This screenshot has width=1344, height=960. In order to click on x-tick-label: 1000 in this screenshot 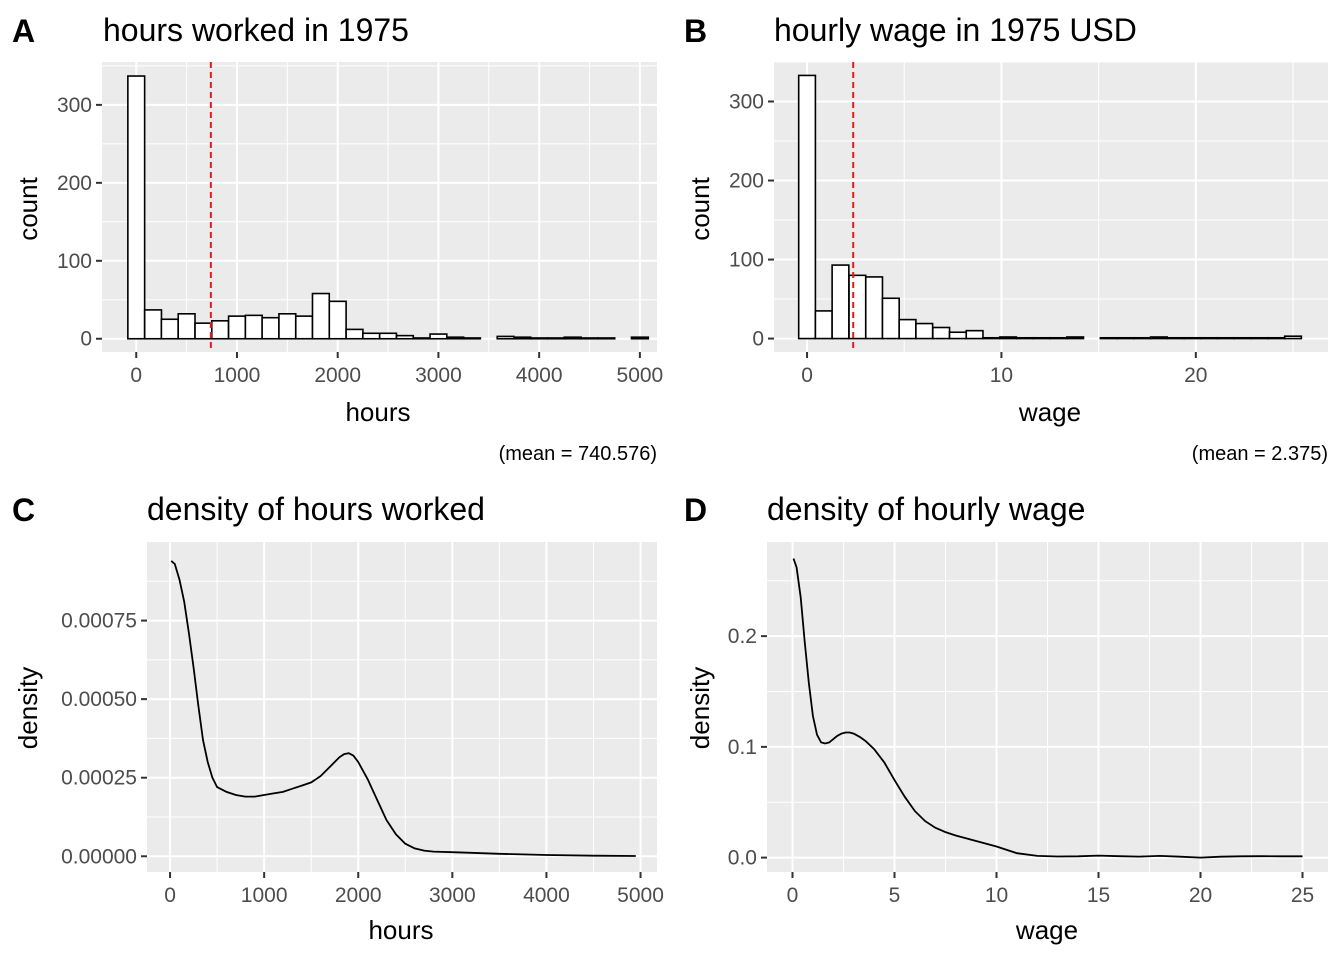, I will do `click(237, 375)`.